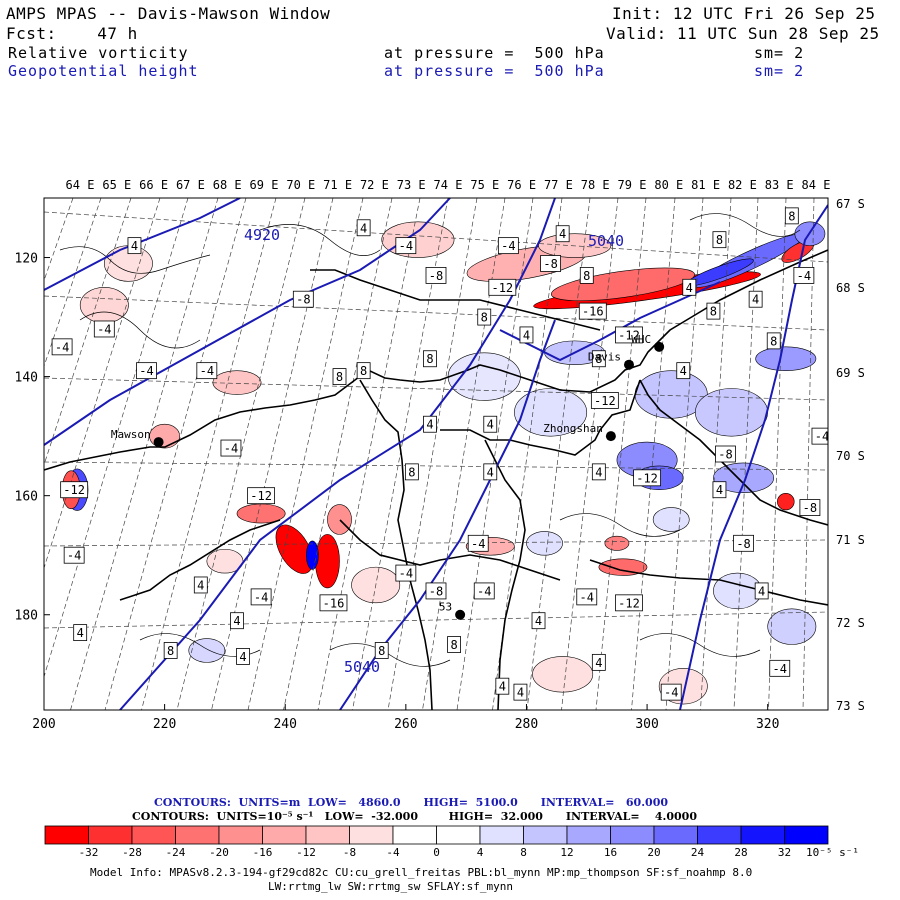  I want to click on station-label: WHC, so click(641, 339).